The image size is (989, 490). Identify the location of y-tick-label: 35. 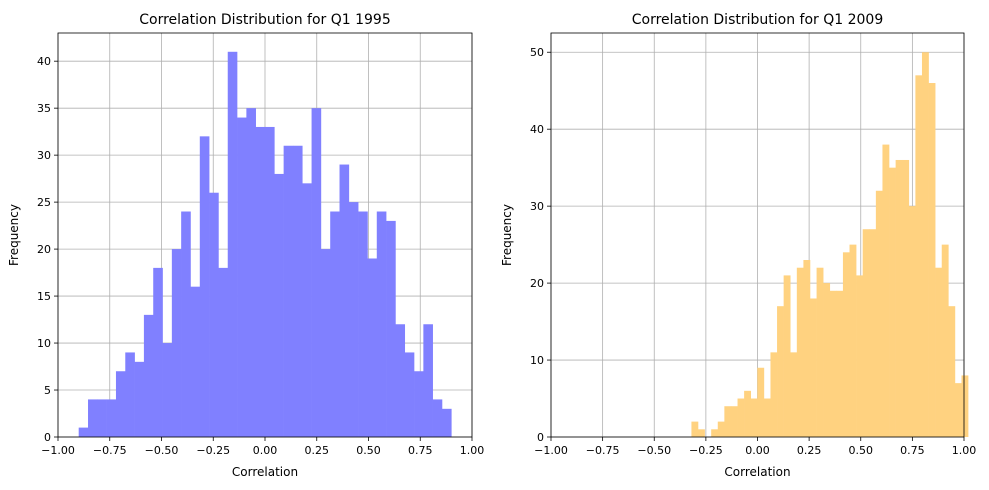
(44, 108).